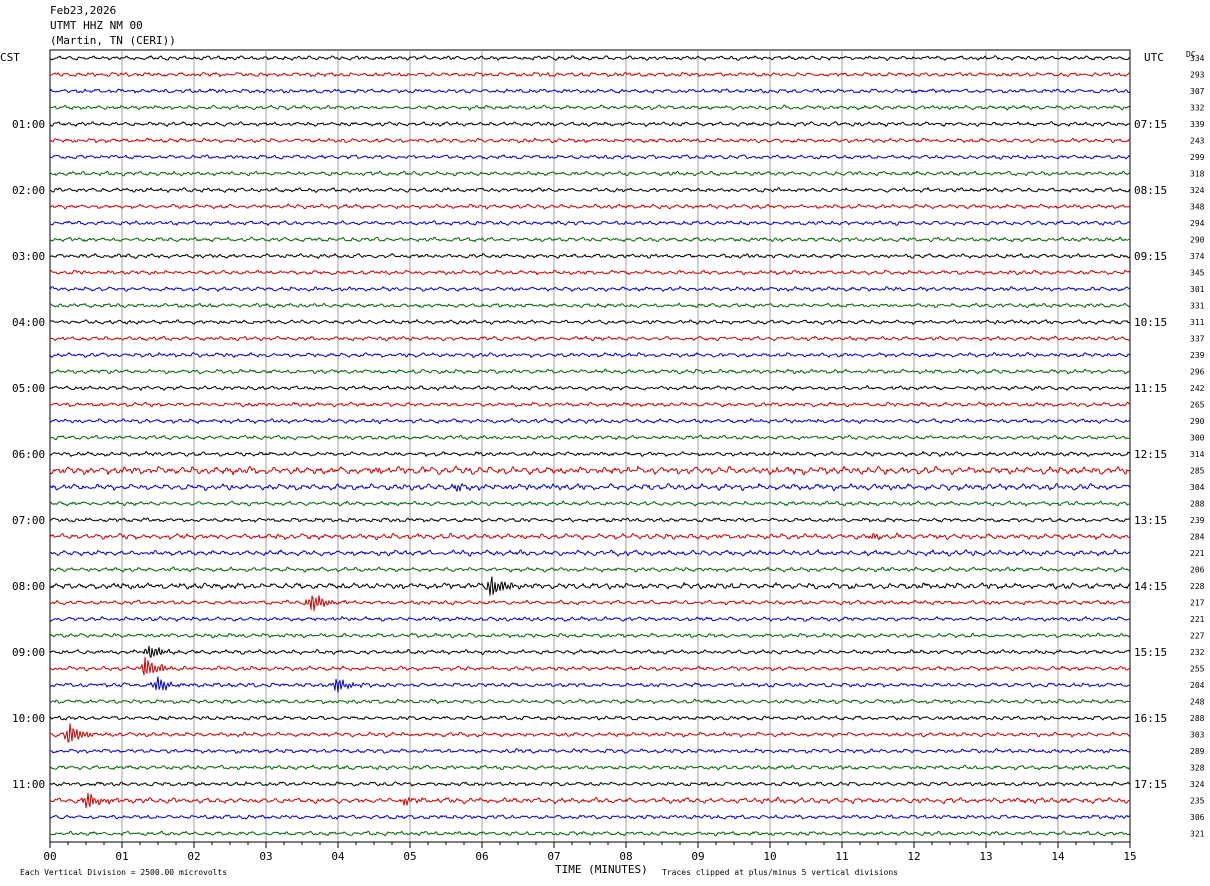 This screenshot has width=1210, height=886. Describe the element at coordinates (1197, 108) in the screenshot. I see `dc-offset-label: 332` at that location.